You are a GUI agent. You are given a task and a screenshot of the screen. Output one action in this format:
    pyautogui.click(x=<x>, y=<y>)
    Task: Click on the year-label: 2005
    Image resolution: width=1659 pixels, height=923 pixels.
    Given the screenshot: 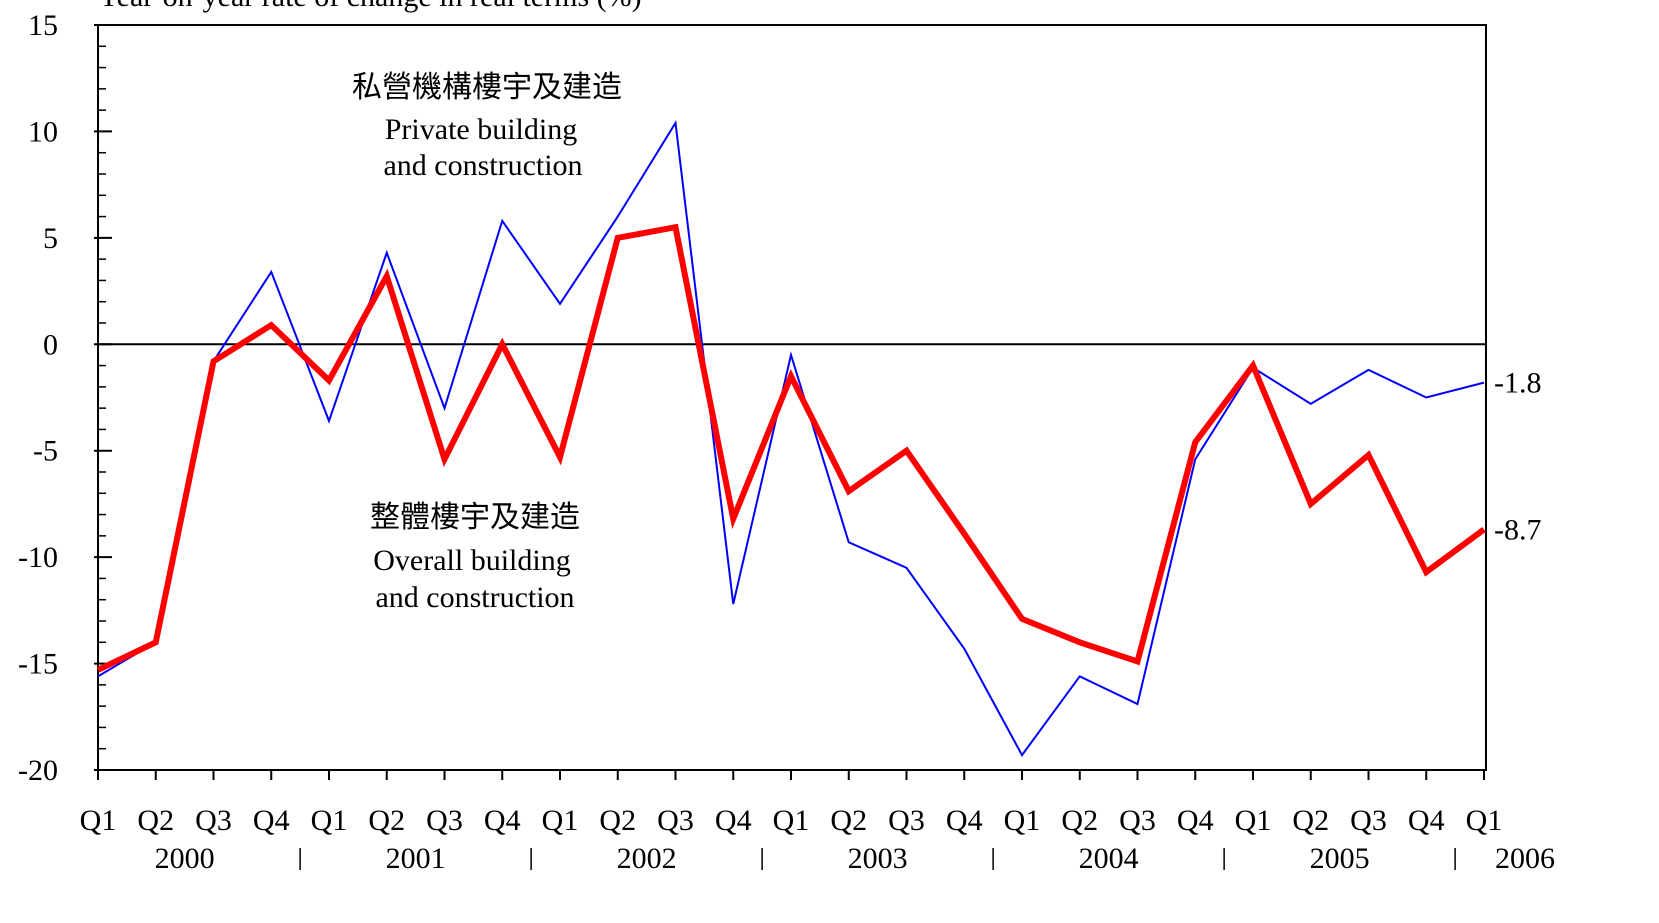 What is the action you would take?
    pyautogui.click(x=1340, y=858)
    